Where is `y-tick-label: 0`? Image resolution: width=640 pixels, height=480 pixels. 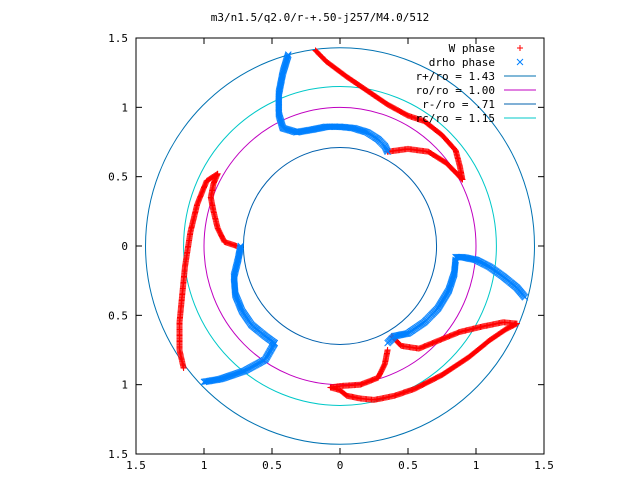 y-tick-label: 0 is located at coordinates (124, 246).